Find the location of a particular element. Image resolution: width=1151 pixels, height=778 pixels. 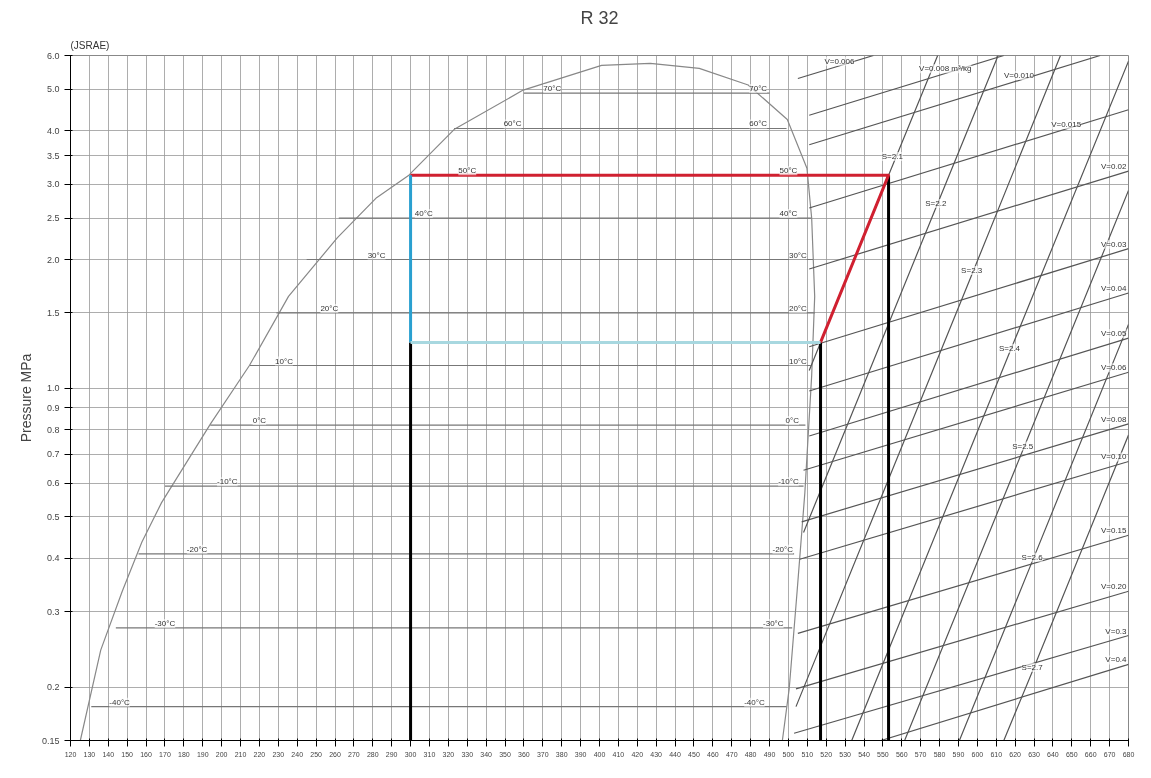

annotation: V=0.05 is located at coordinates (1114, 334).